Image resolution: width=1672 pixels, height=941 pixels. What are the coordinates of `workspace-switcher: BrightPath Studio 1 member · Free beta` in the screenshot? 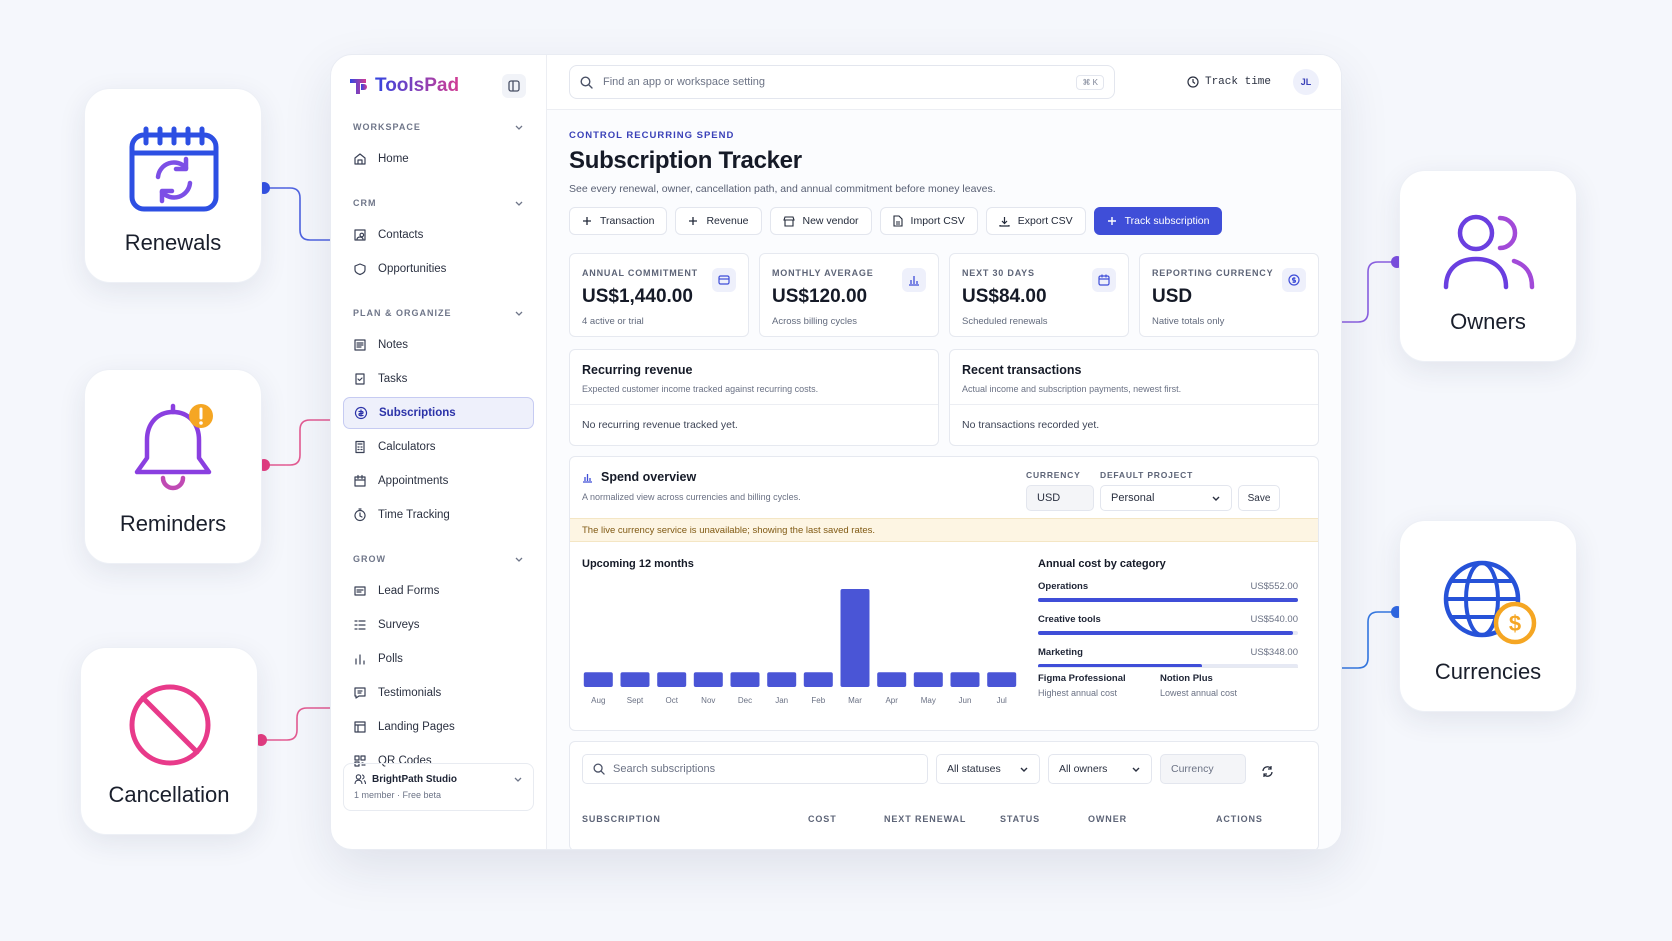 It's located at (438, 787).